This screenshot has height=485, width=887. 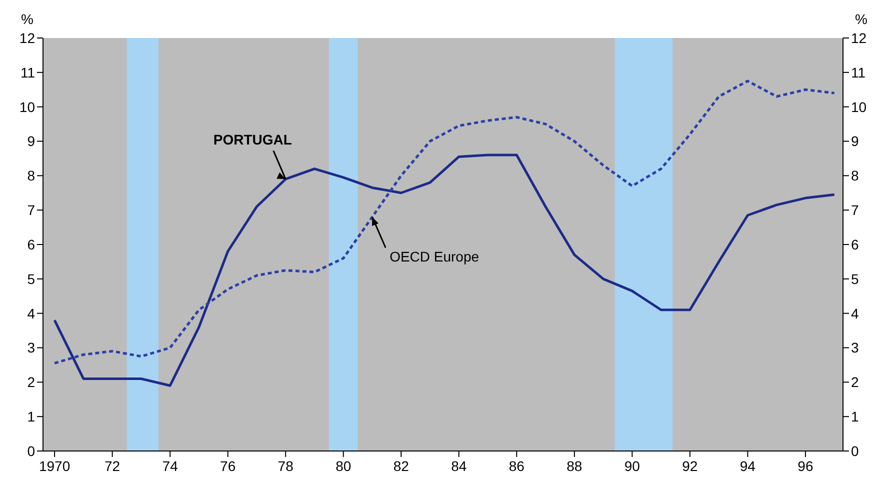 What do you see at coordinates (31, 141) in the screenshot?
I see `y-tick-label: 9` at bounding box center [31, 141].